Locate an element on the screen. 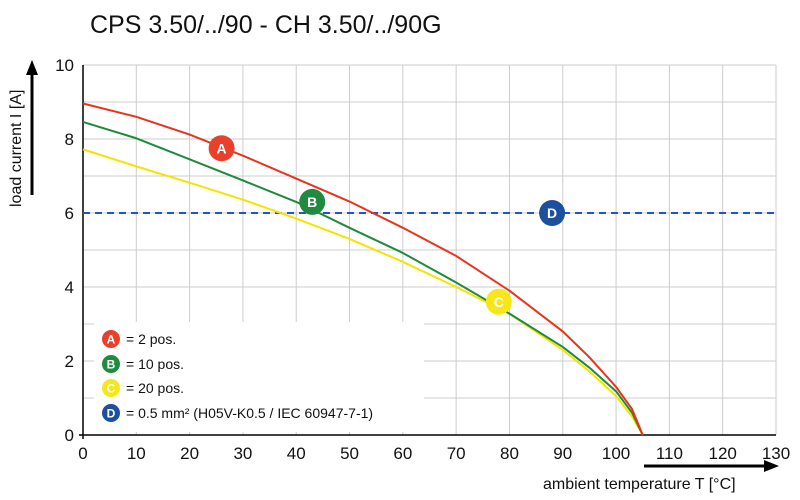 Image resolution: width=800 pixels, height=500 pixels. series-marker-d is located at coordinates (552, 213).